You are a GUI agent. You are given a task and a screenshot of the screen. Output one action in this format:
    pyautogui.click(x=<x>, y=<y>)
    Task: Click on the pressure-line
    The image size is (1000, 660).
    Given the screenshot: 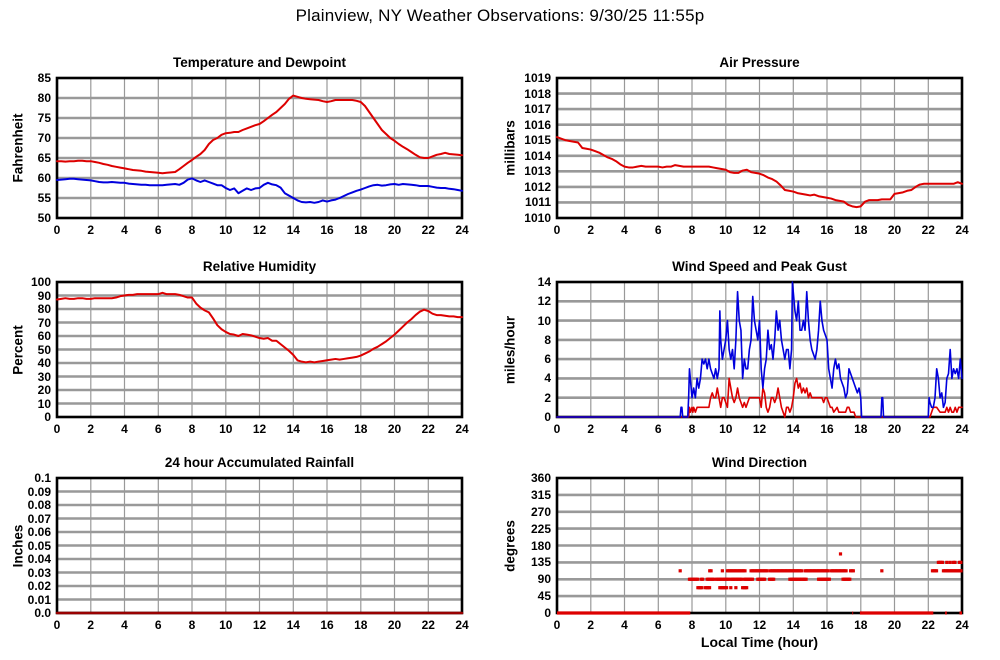 What is the action you would take?
    pyautogui.click(x=759, y=172)
    